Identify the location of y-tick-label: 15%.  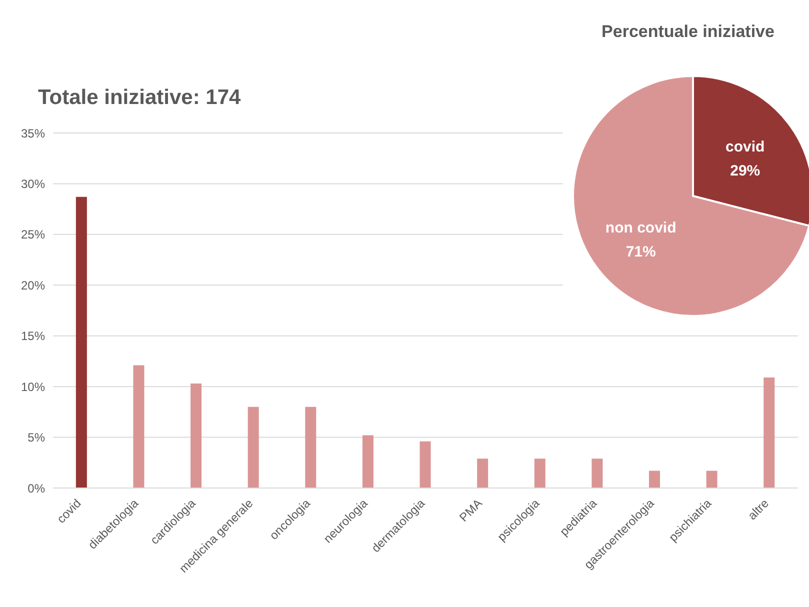
(33, 336).